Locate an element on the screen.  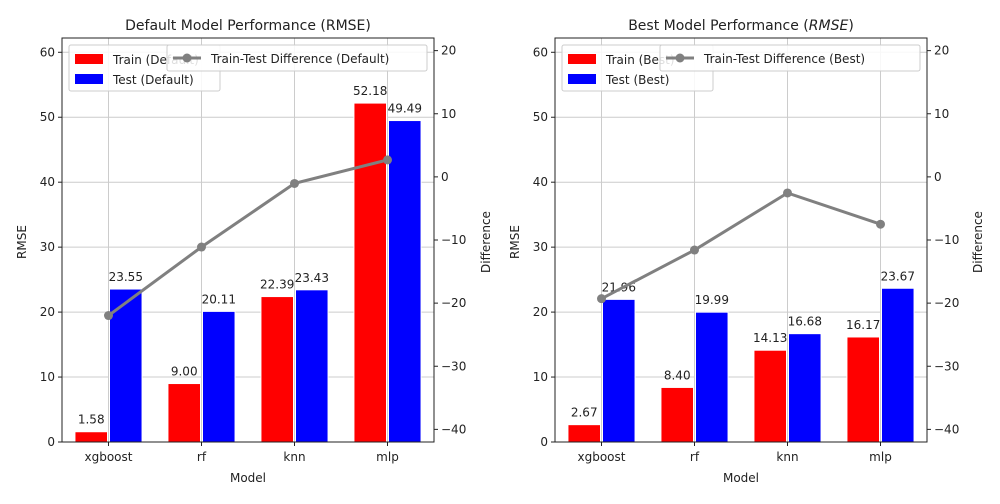
legend-label: Train-Test Difference (Best) is located at coordinates (784, 59).